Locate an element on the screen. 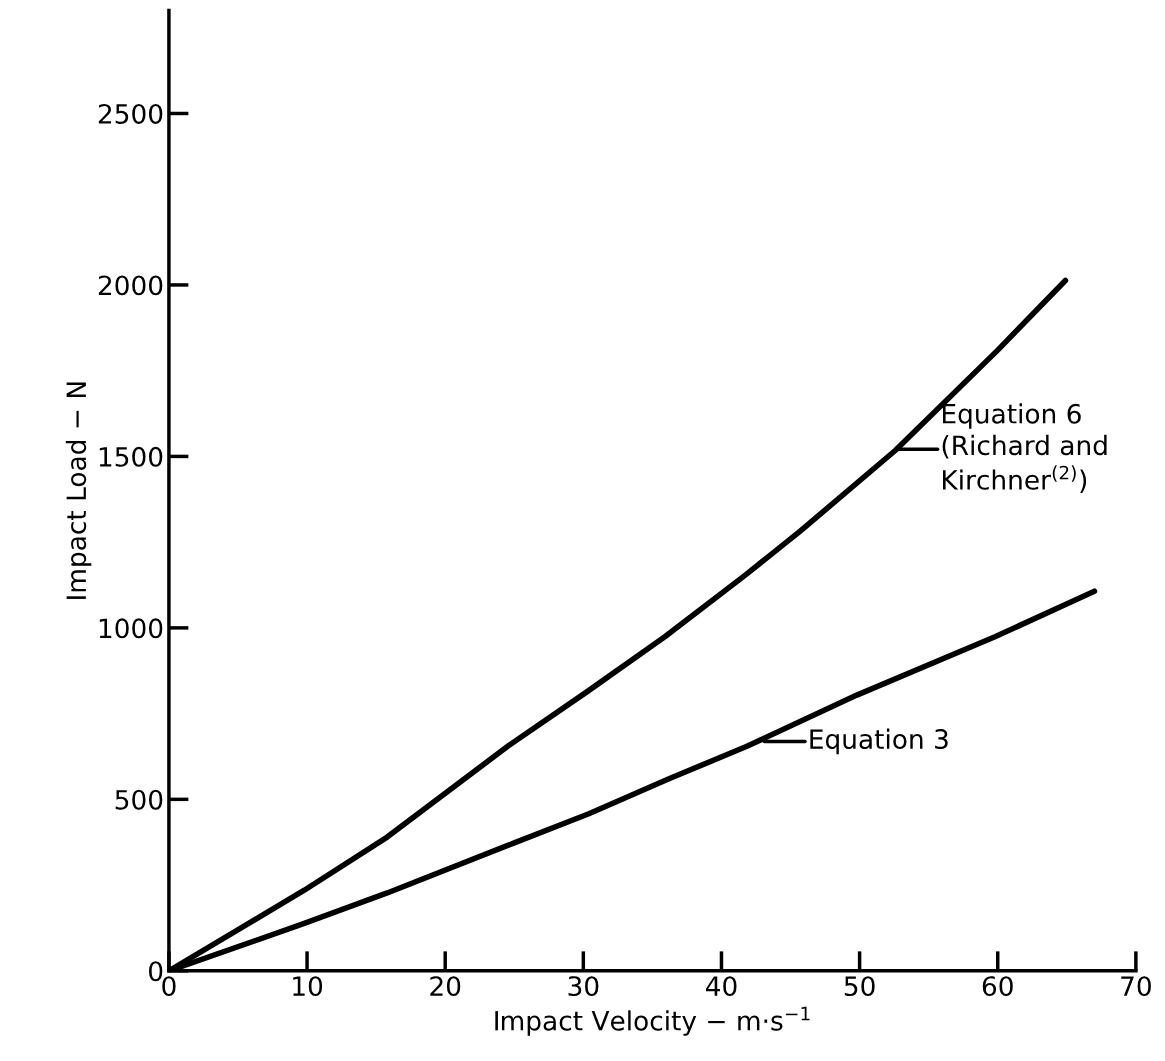 The width and height of the screenshot is (1165, 1061). x-tick-label: 0 is located at coordinates (169, 986).